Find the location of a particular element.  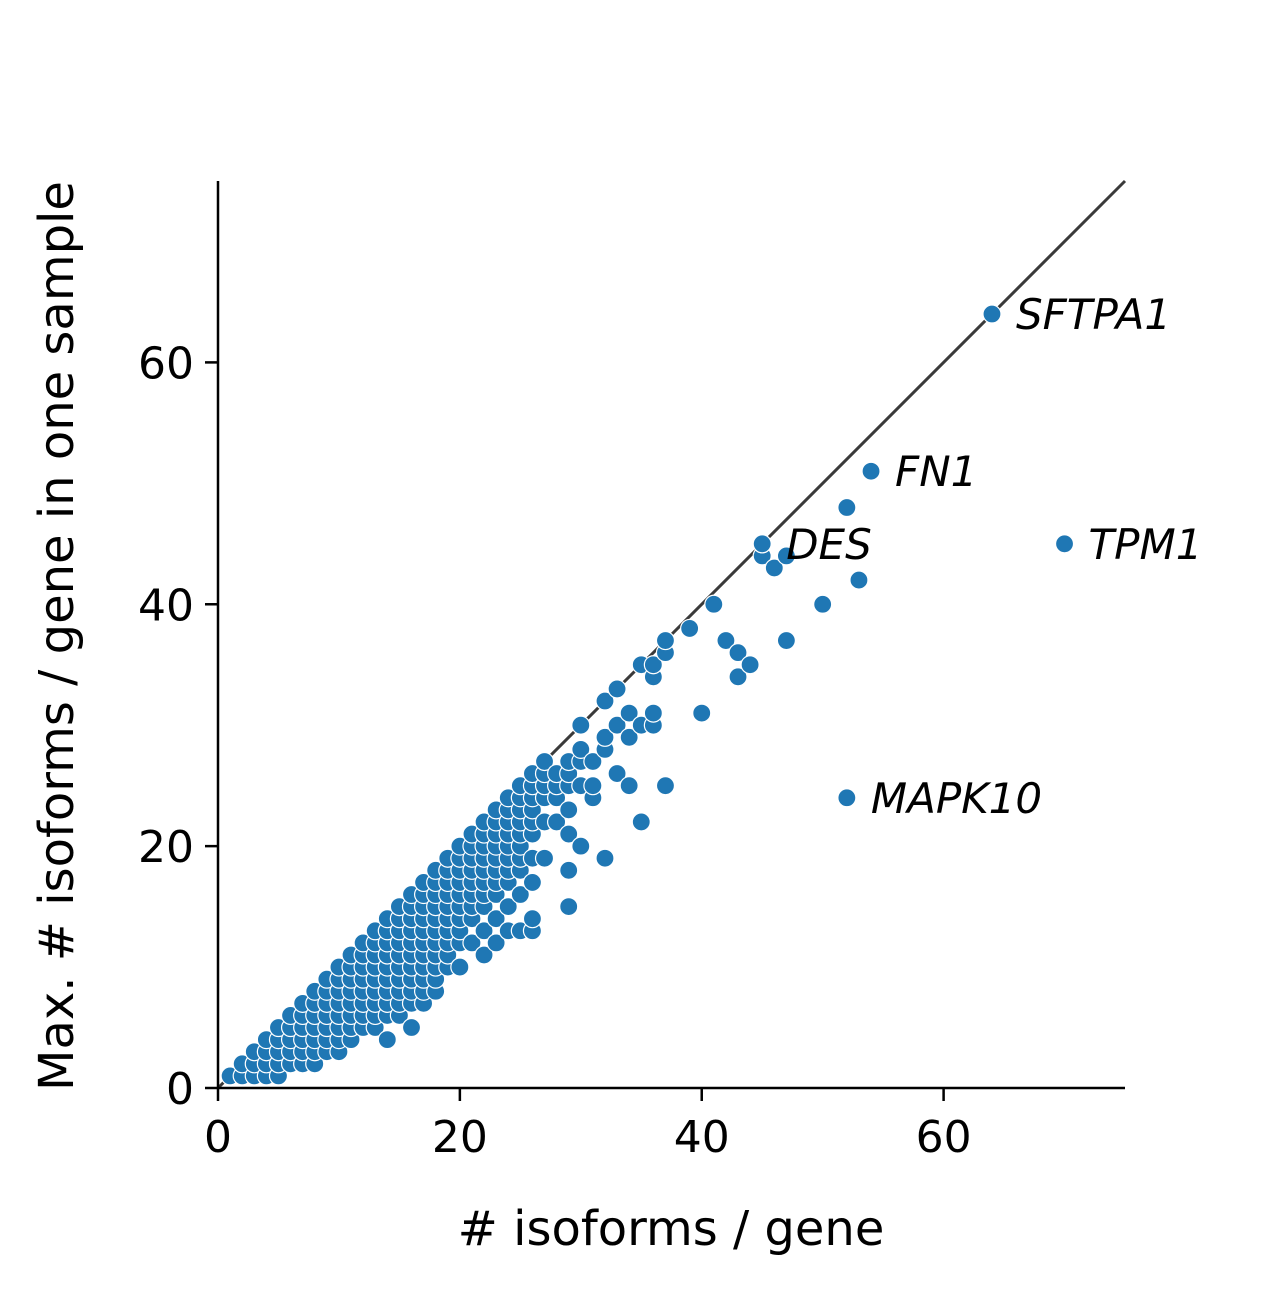

x-tick-label: 0 is located at coordinates (218, 1137).